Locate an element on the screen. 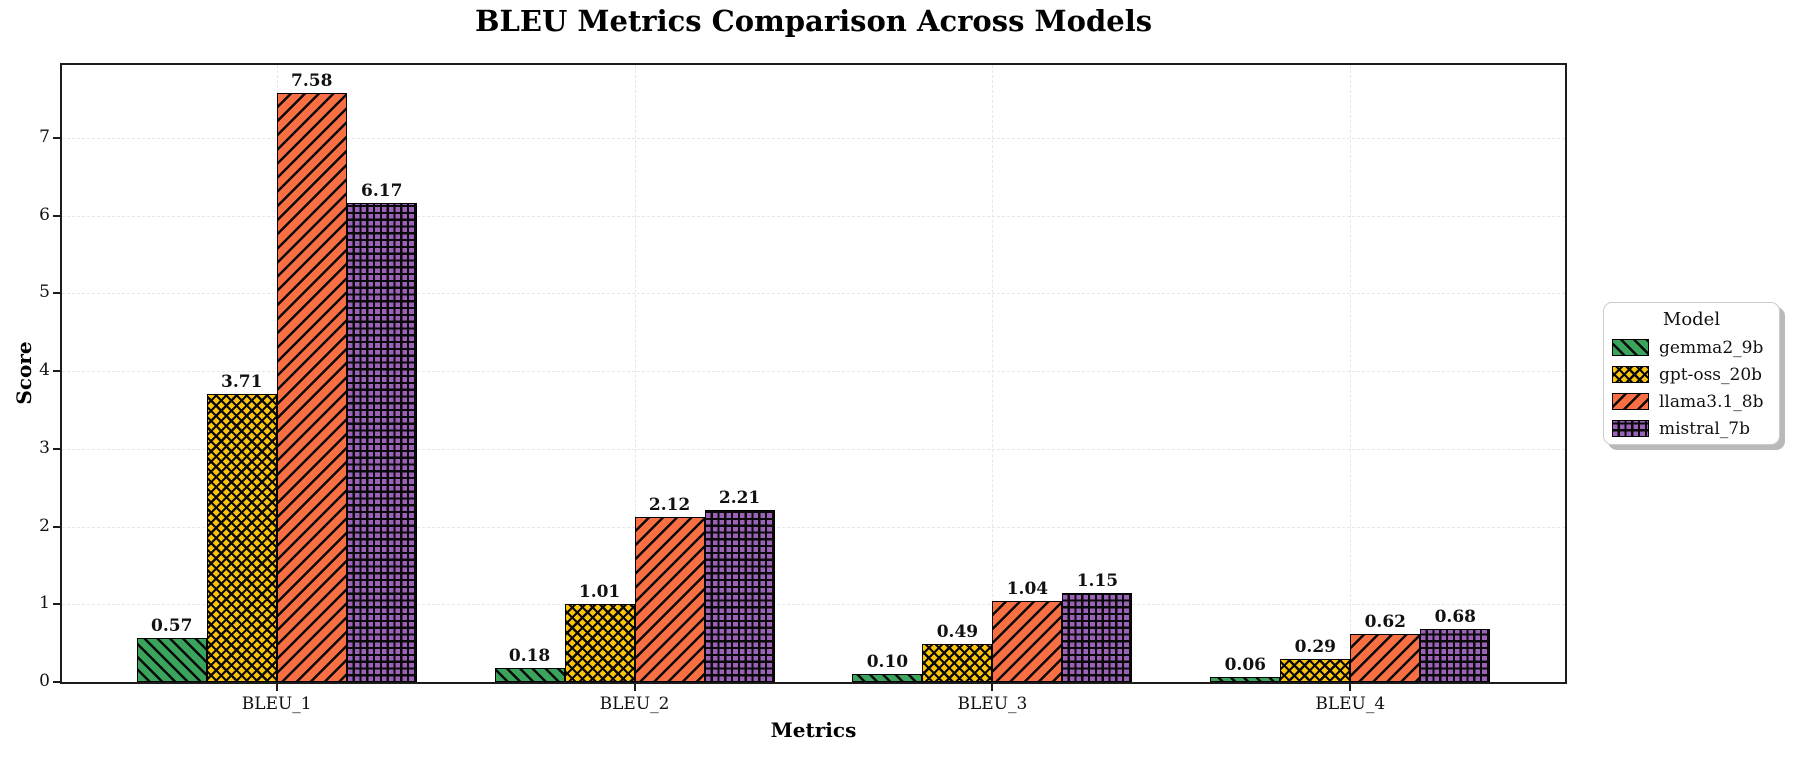 The image size is (1793, 757). x-axis-title: Metrics is located at coordinates (813, 730).